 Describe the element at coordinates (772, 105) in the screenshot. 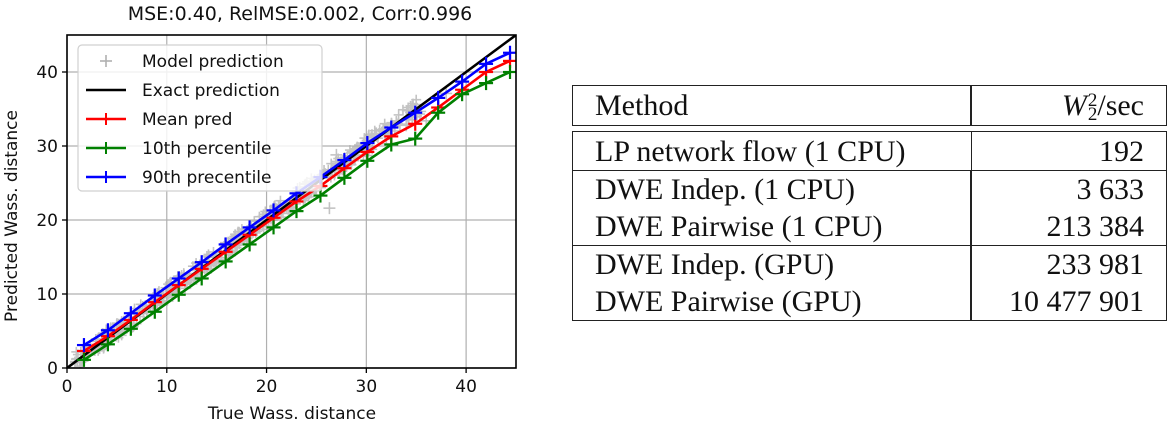

I see `header-method: Method` at that location.